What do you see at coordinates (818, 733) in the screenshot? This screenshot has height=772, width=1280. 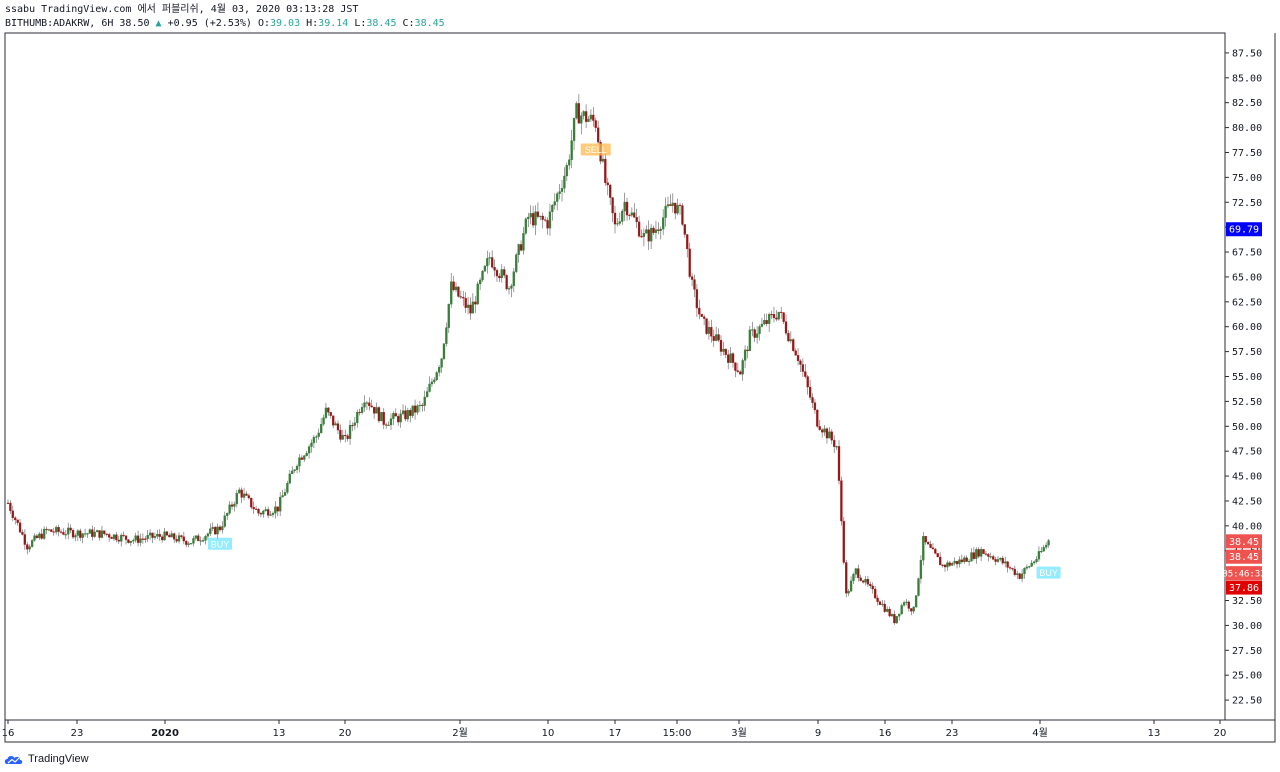 I see `time-tick-label: 9` at bounding box center [818, 733].